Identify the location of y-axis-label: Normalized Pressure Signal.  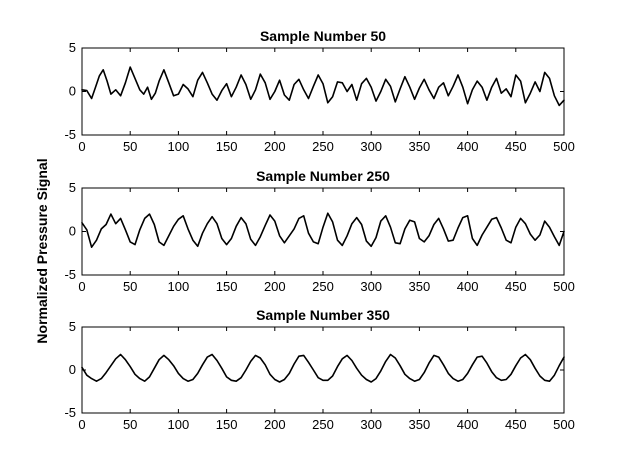
(42, 250).